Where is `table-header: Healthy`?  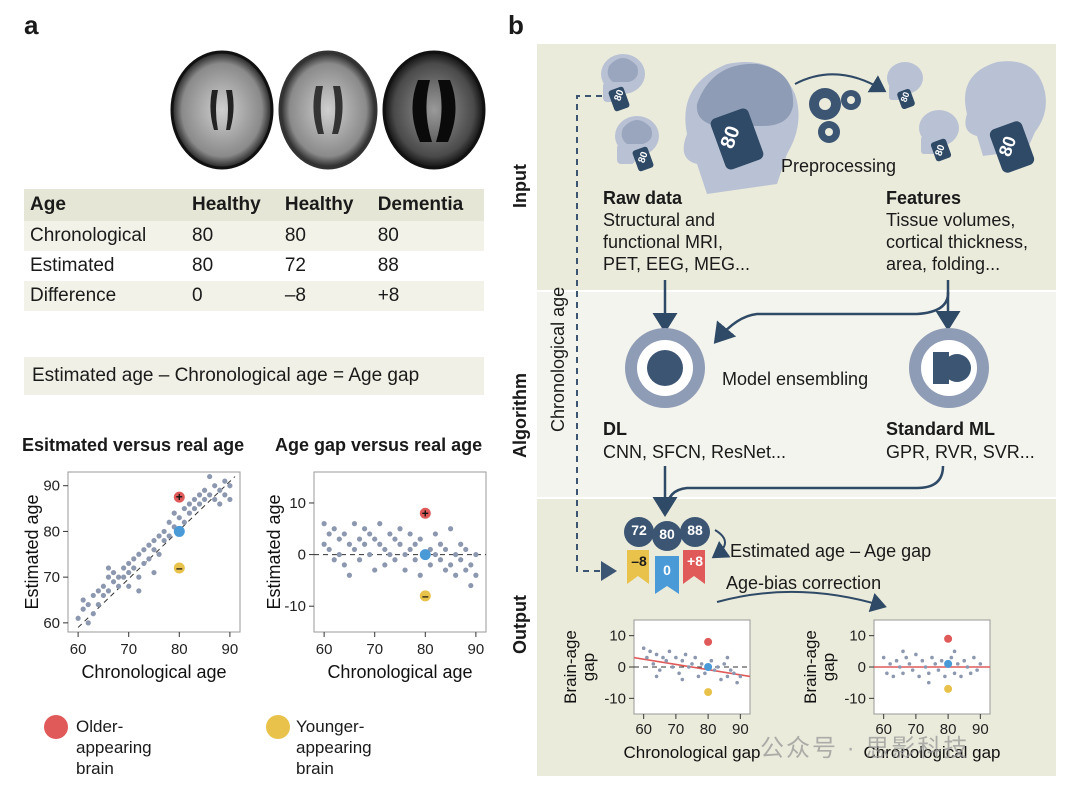
table-header: Healthy is located at coordinates (319, 204).